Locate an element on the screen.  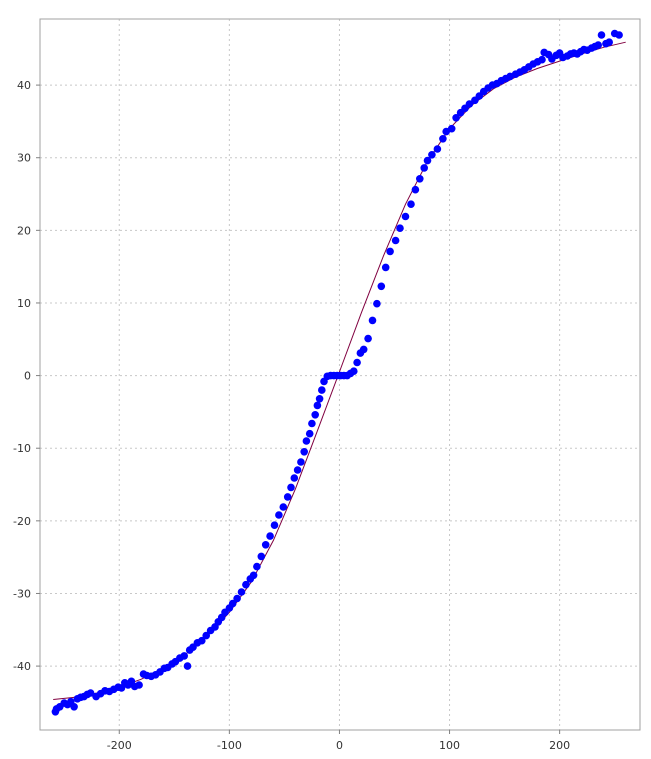
y-axis-ticks: -40 -30 -20 -10 0 10 20 30 40 is located at coordinates (26, 376).